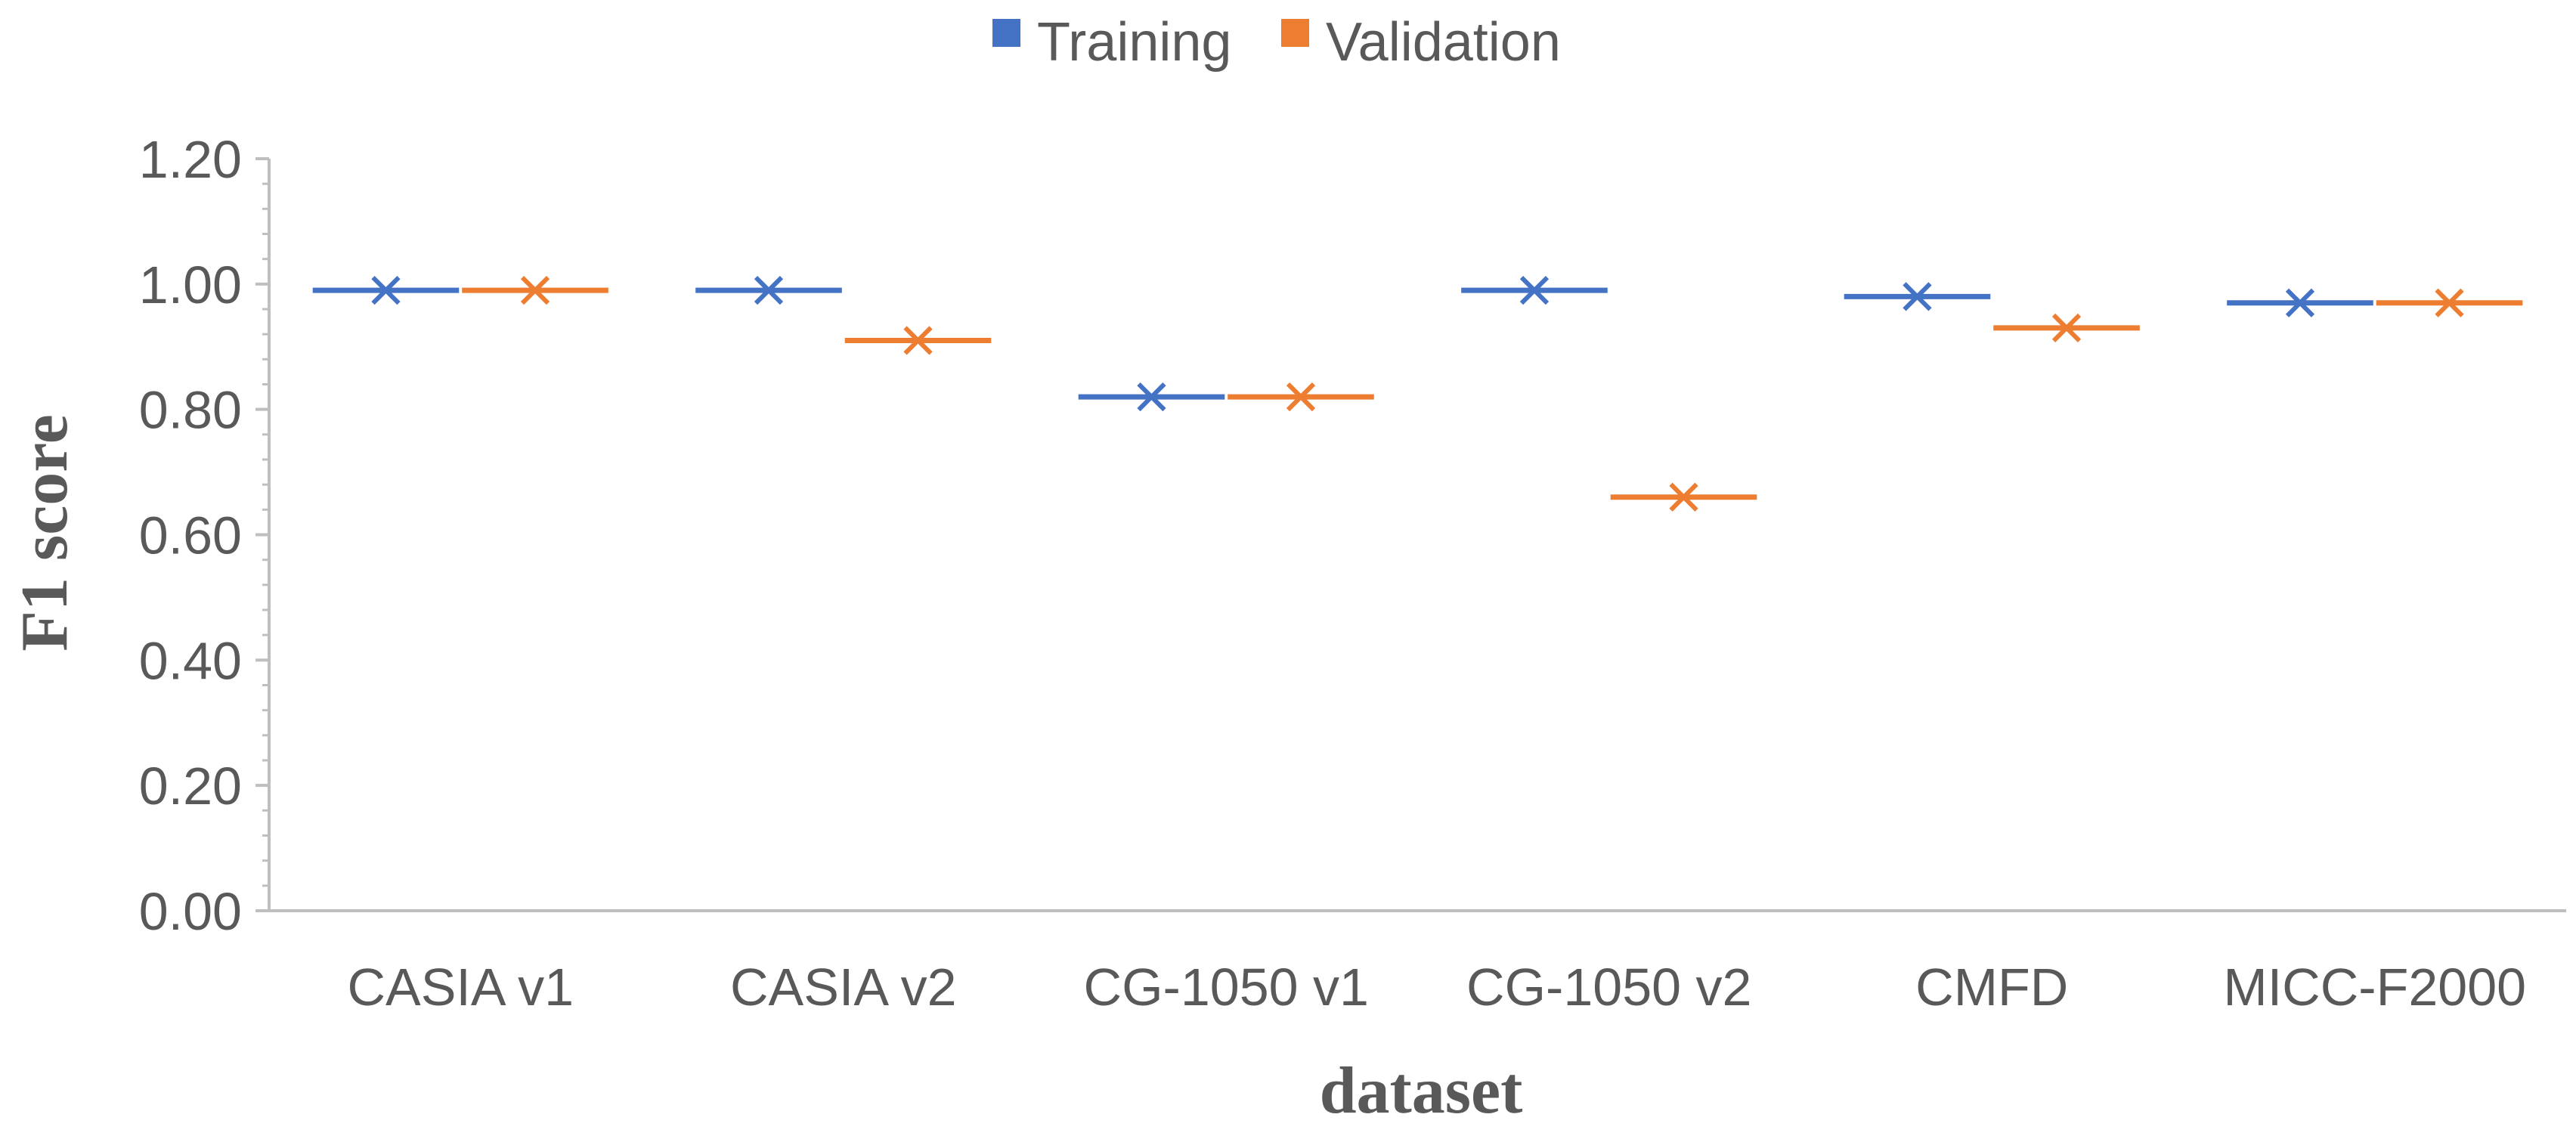 The image size is (2576, 1139). I want to click on legend-swatch-training, so click(1006, 33).